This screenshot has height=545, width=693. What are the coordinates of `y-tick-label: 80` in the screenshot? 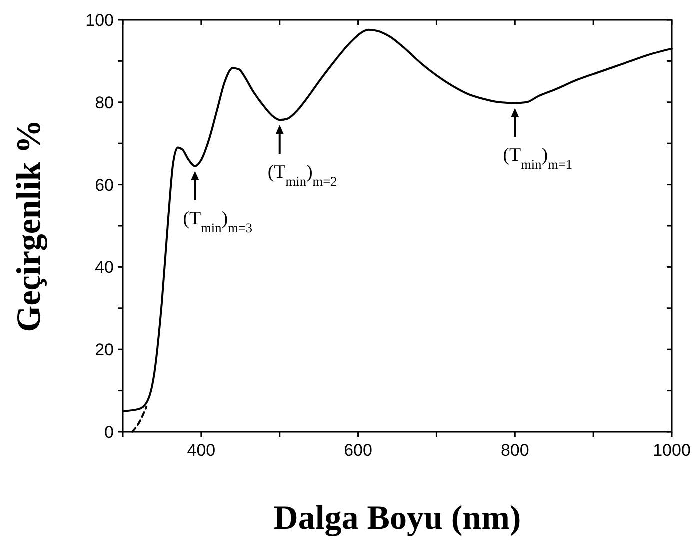 It's located at (104, 102).